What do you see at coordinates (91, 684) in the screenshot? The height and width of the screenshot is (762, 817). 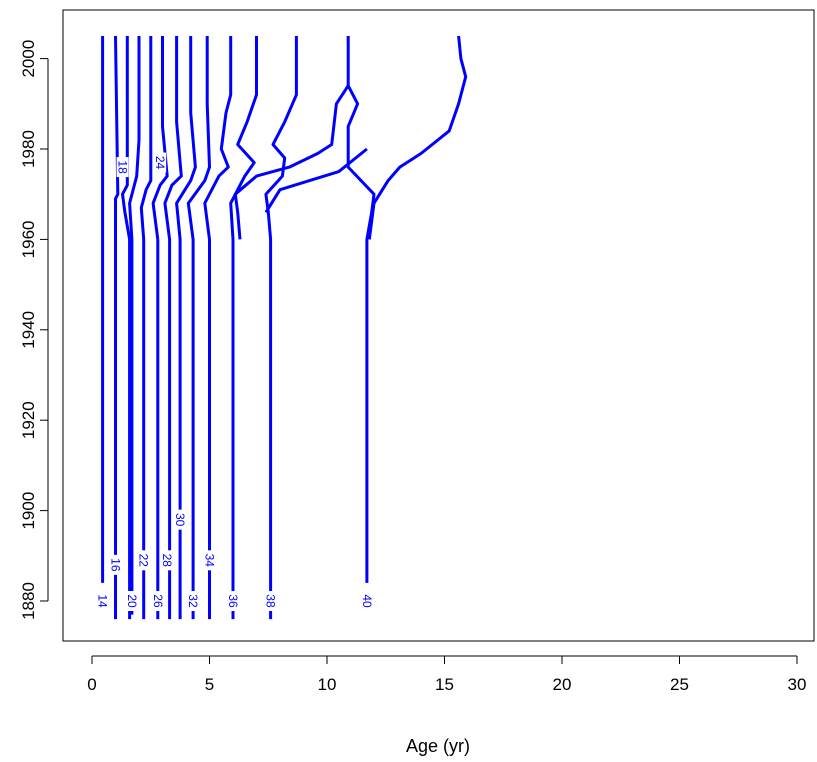 I see `x-tick-label: 0` at bounding box center [91, 684].